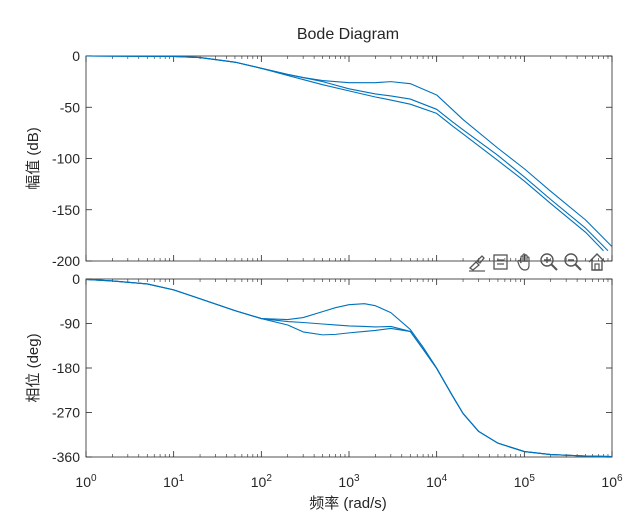 The image size is (637, 516). I want to click on brush-icon, so click(477, 262).